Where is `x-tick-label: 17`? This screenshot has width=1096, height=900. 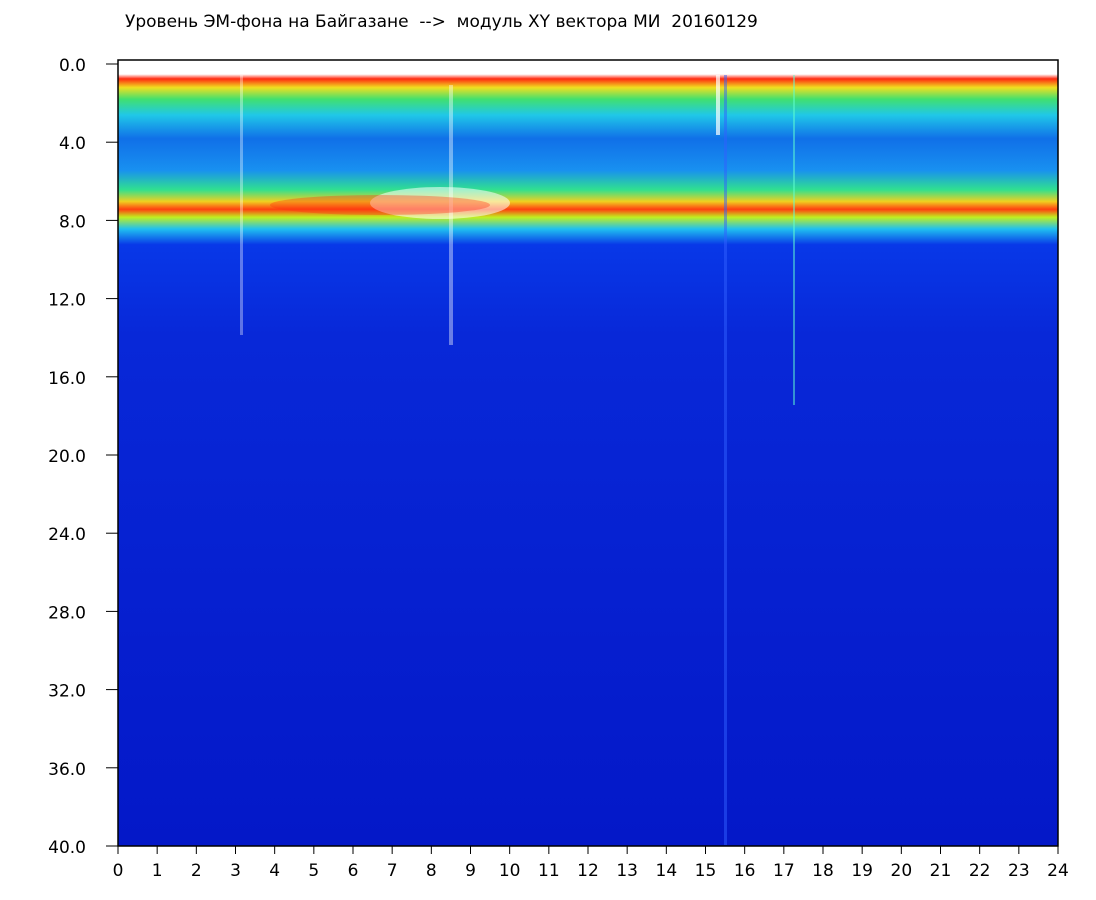 x-tick-label: 17 is located at coordinates (784, 871).